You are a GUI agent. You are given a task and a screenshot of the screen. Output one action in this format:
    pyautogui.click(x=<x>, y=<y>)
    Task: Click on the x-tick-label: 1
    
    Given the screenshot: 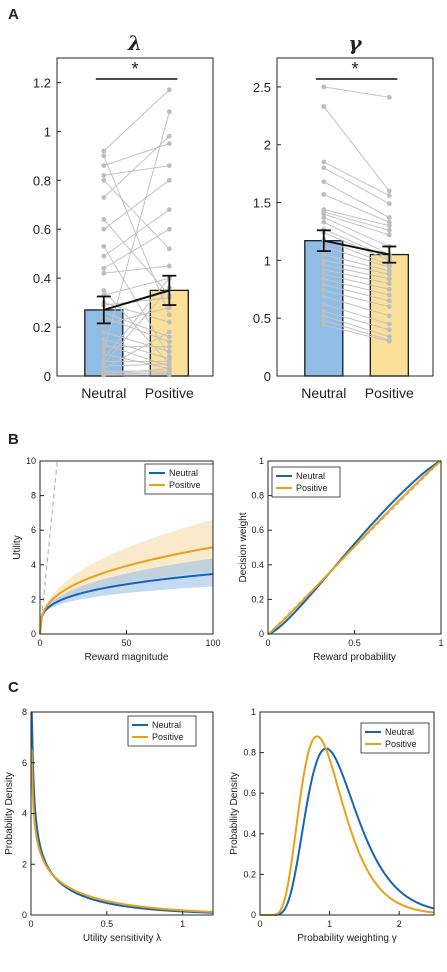 What is the action you would take?
    pyautogui.click(x=329, y=924)
    